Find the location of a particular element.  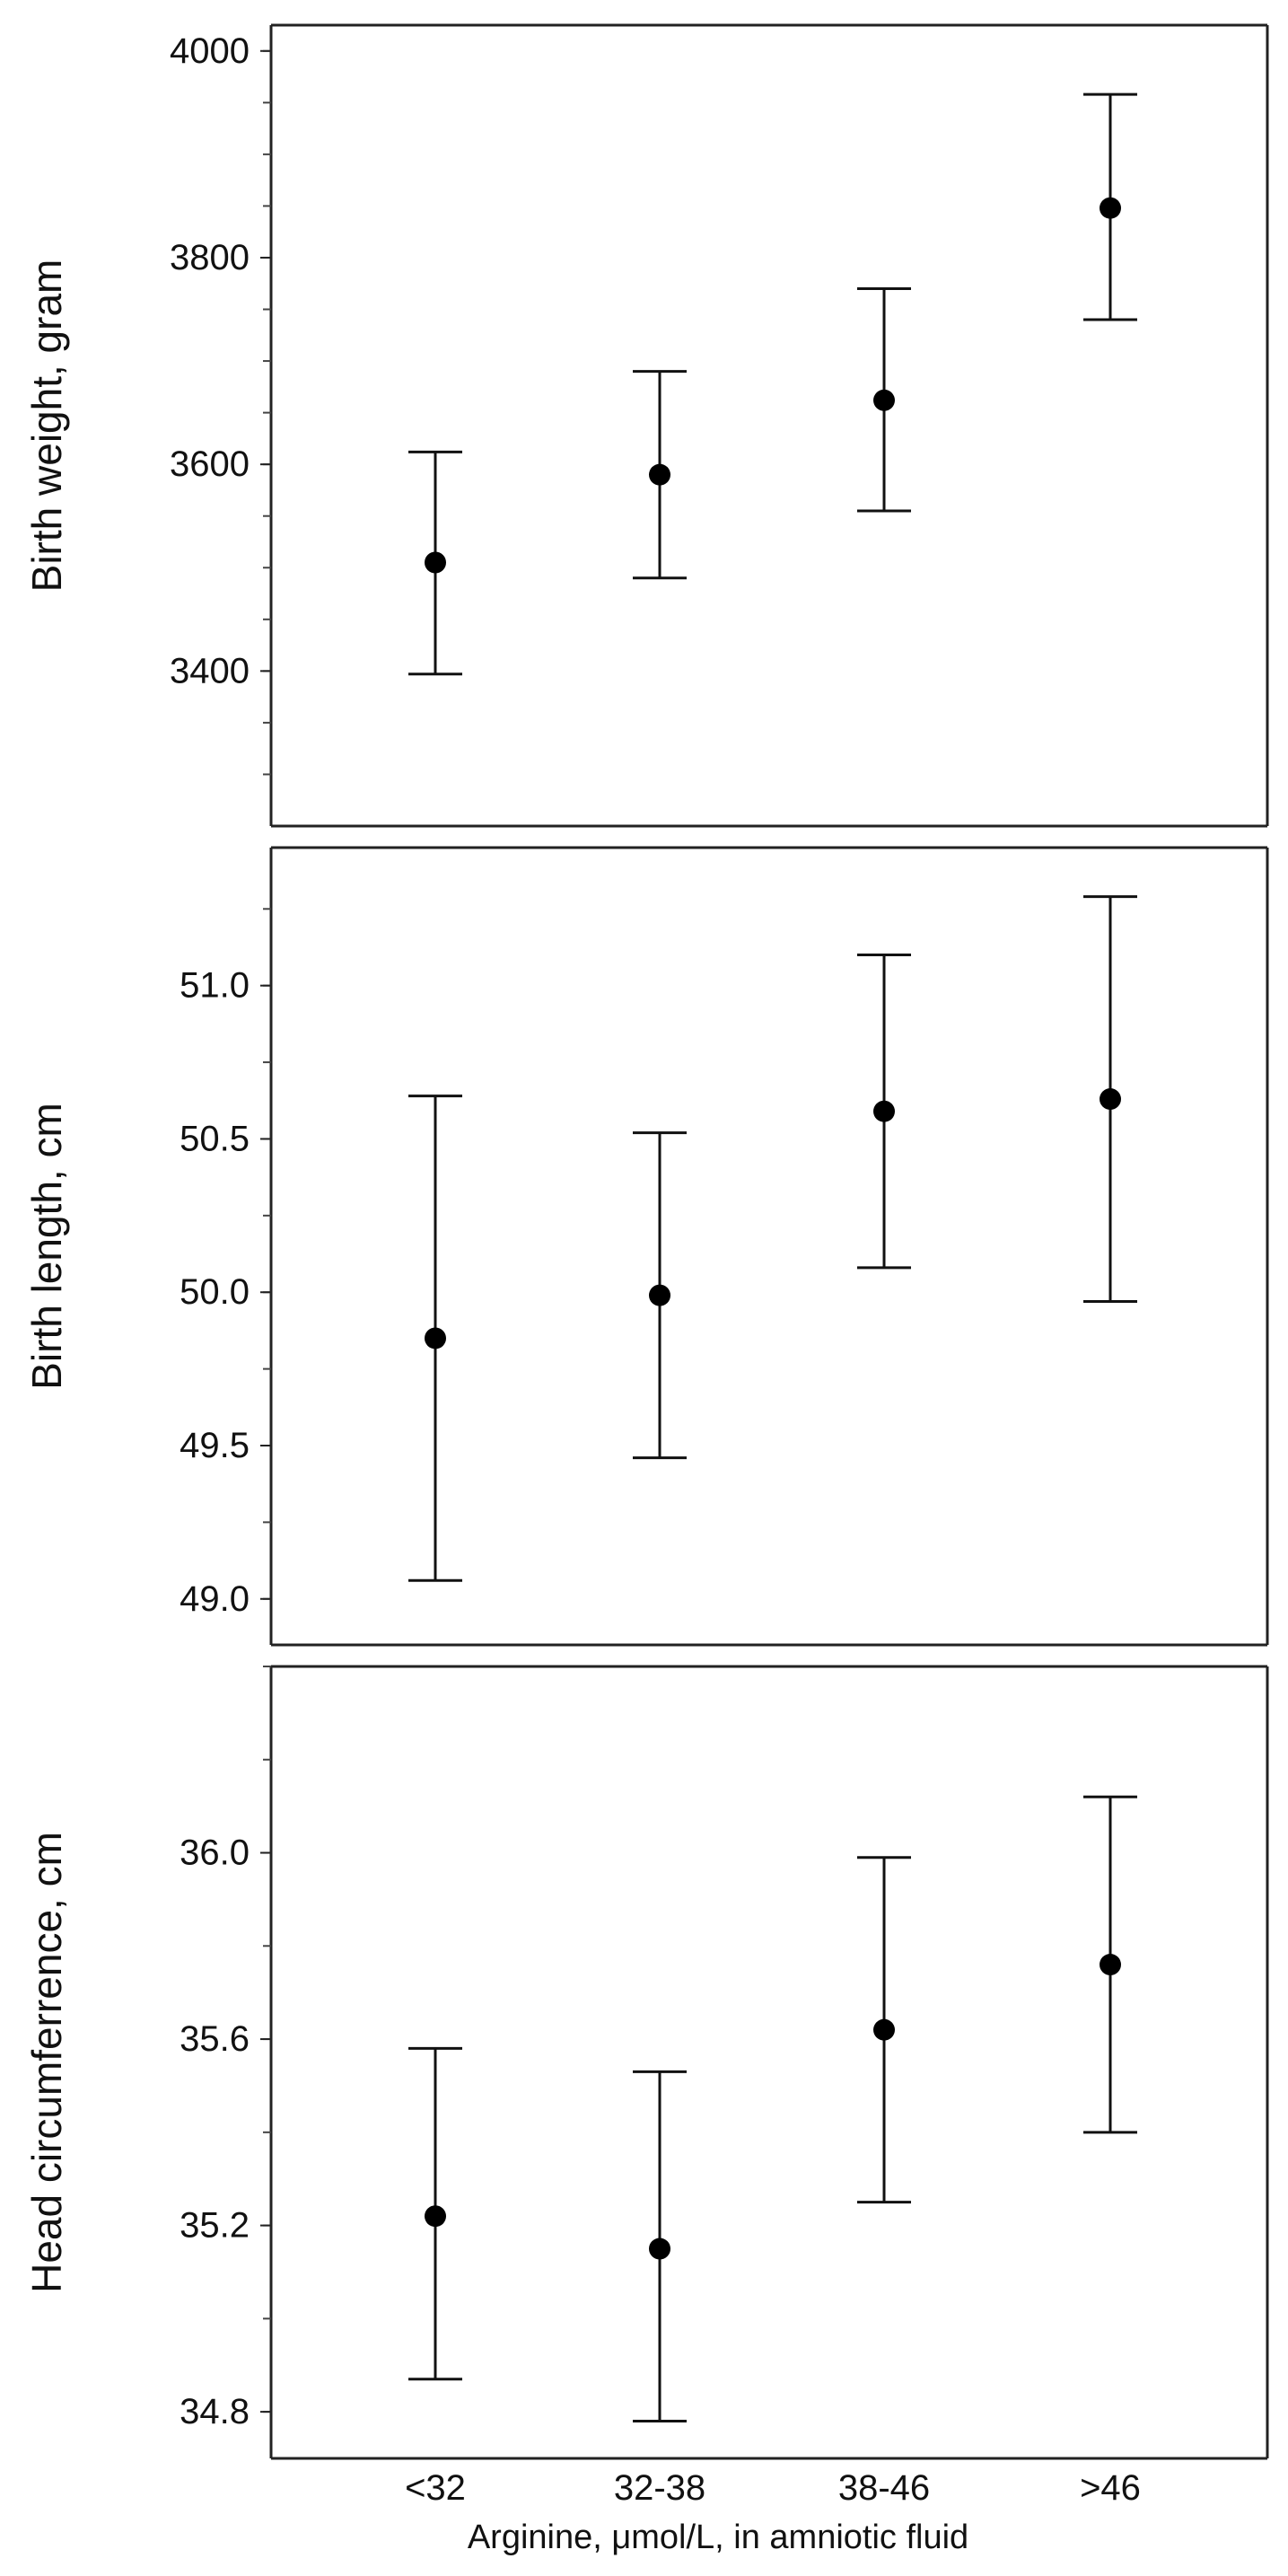

y-tick-label: 49.0 is located at coordinates (215, 1599).